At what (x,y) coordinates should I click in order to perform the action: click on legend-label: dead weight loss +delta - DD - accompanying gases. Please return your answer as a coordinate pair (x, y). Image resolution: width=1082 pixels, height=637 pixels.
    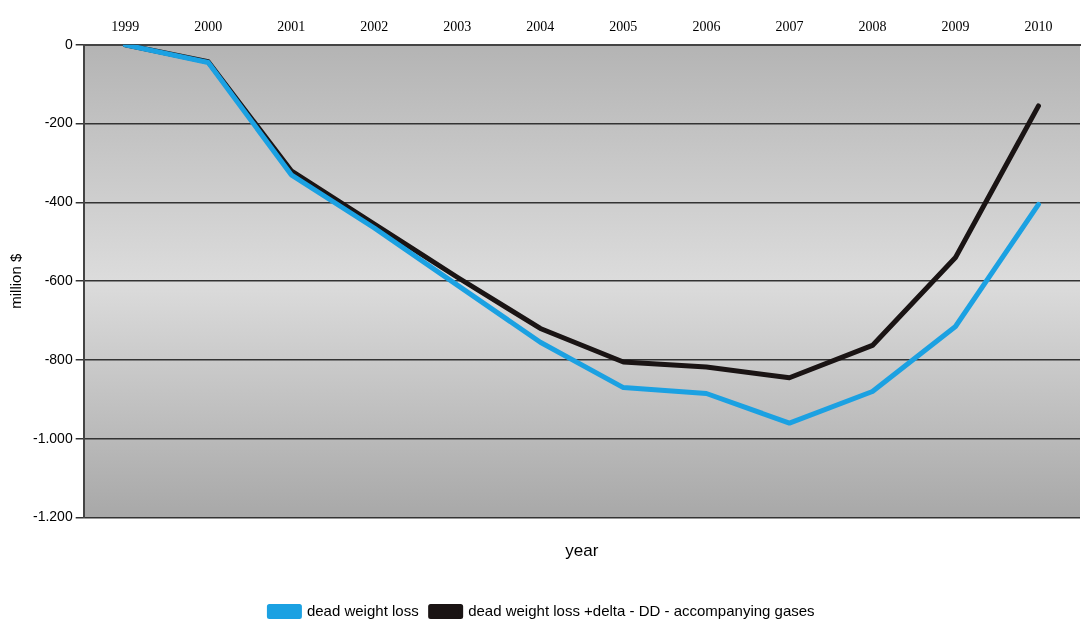
    Looking at the image, I should click on (641, 610).